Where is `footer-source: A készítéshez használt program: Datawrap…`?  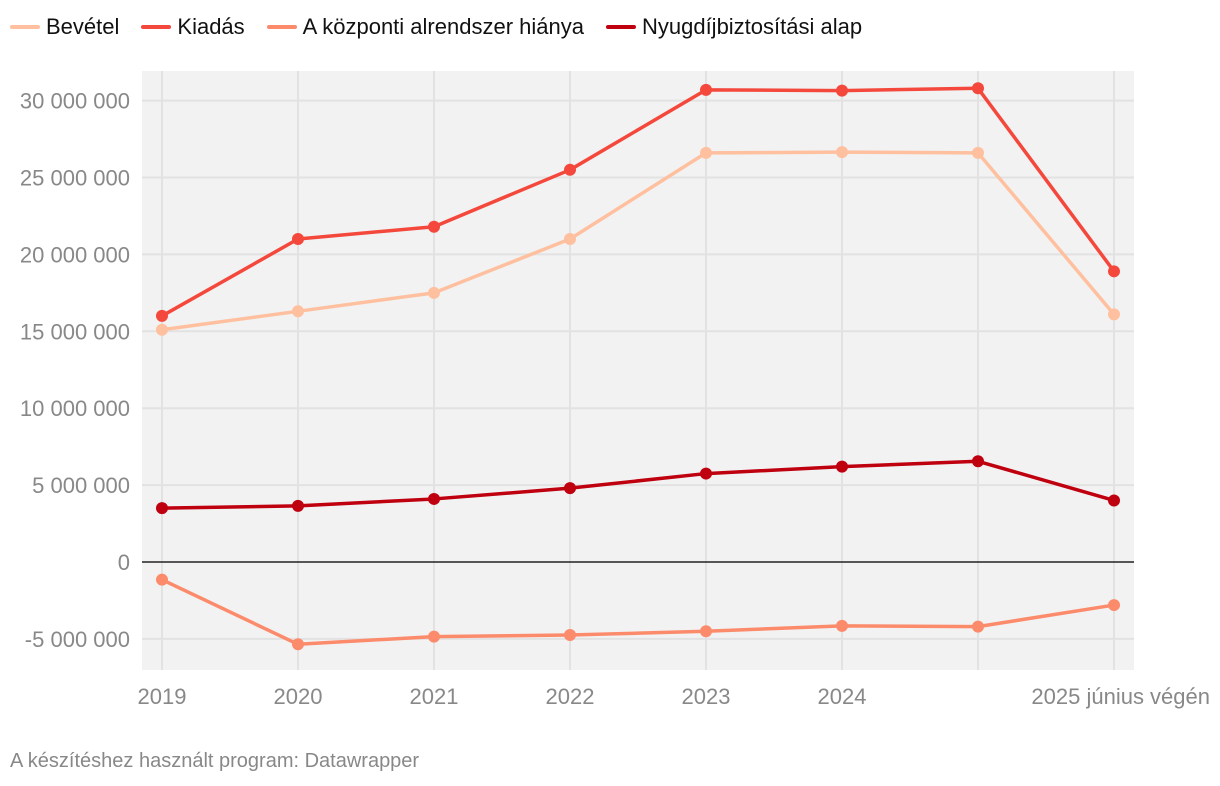 footer-source: A készítéshez használt program: Datawrap… is located at coordinates (215, 761).